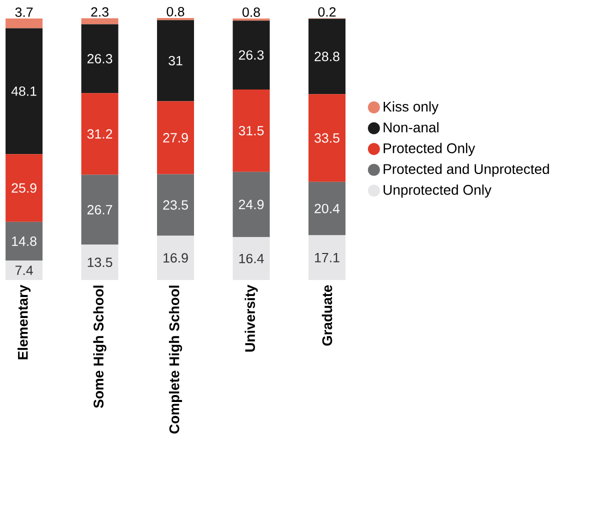 This screenshot has width=600, height=508. I want to click on data-label: 13.5, so click(100, 263).